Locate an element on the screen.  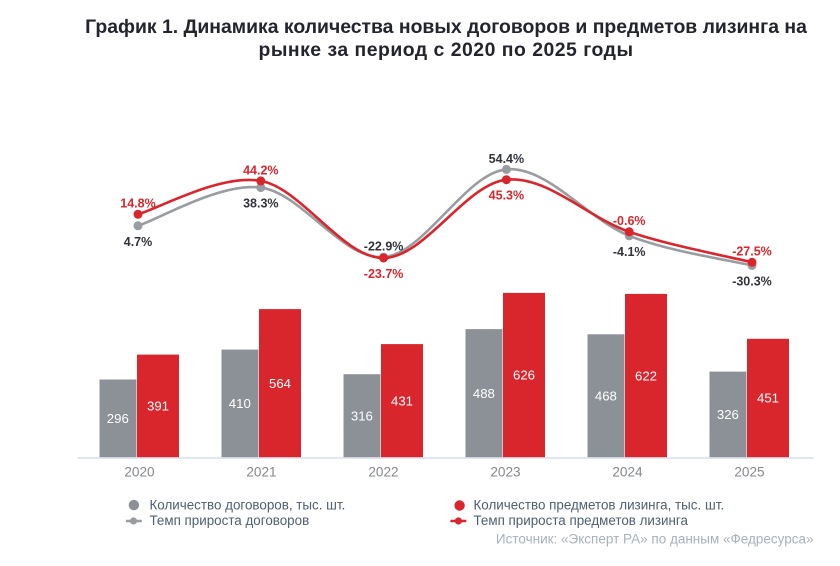
svg-text: -23.7% is located at coordinates (384, 274).